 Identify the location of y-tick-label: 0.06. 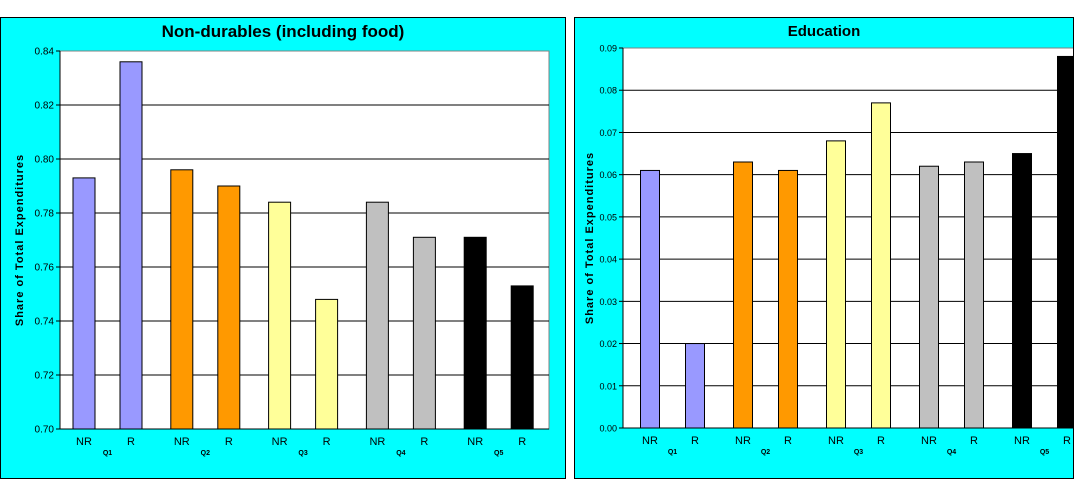
(608, 175).